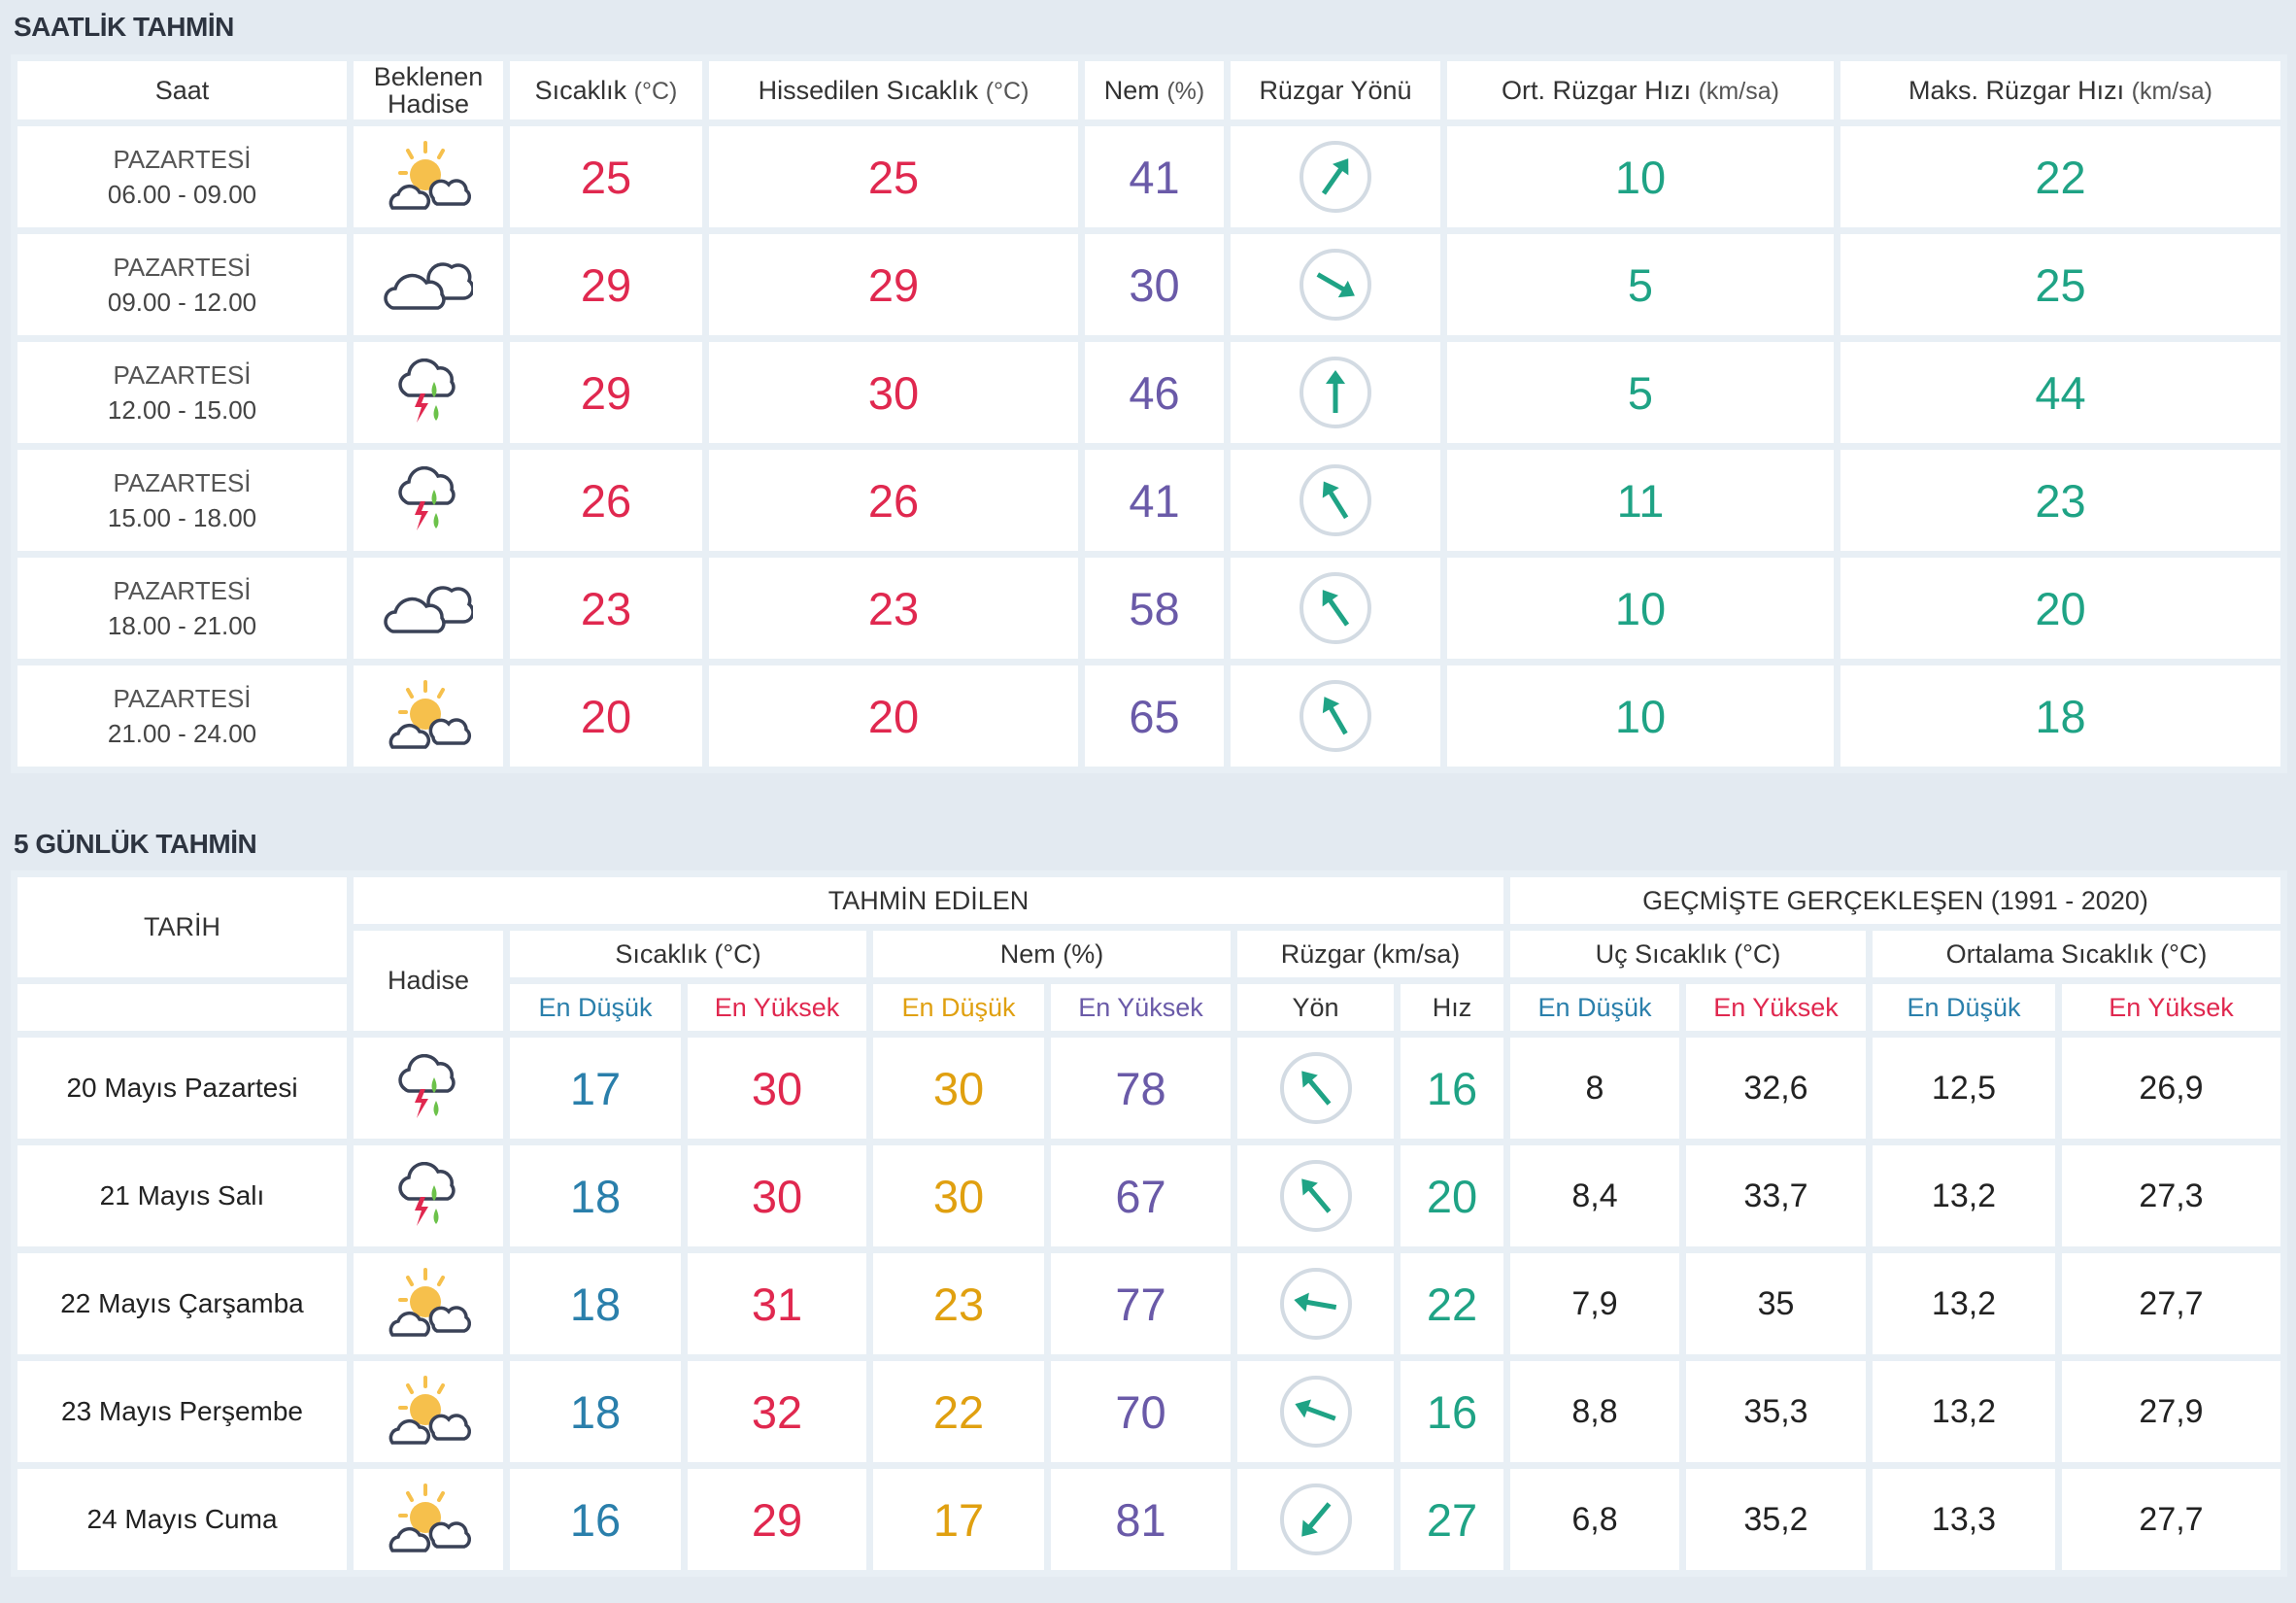  Describe the element at coordinates (894, 716) in the screenshot. I see `feels-like: 20` at that location.